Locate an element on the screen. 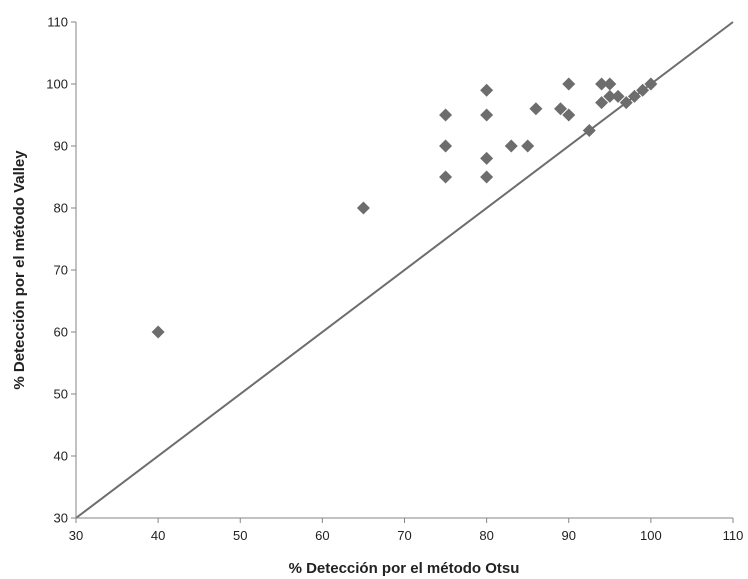  y-tick-label: 30 is located at coordinates (61, 518).